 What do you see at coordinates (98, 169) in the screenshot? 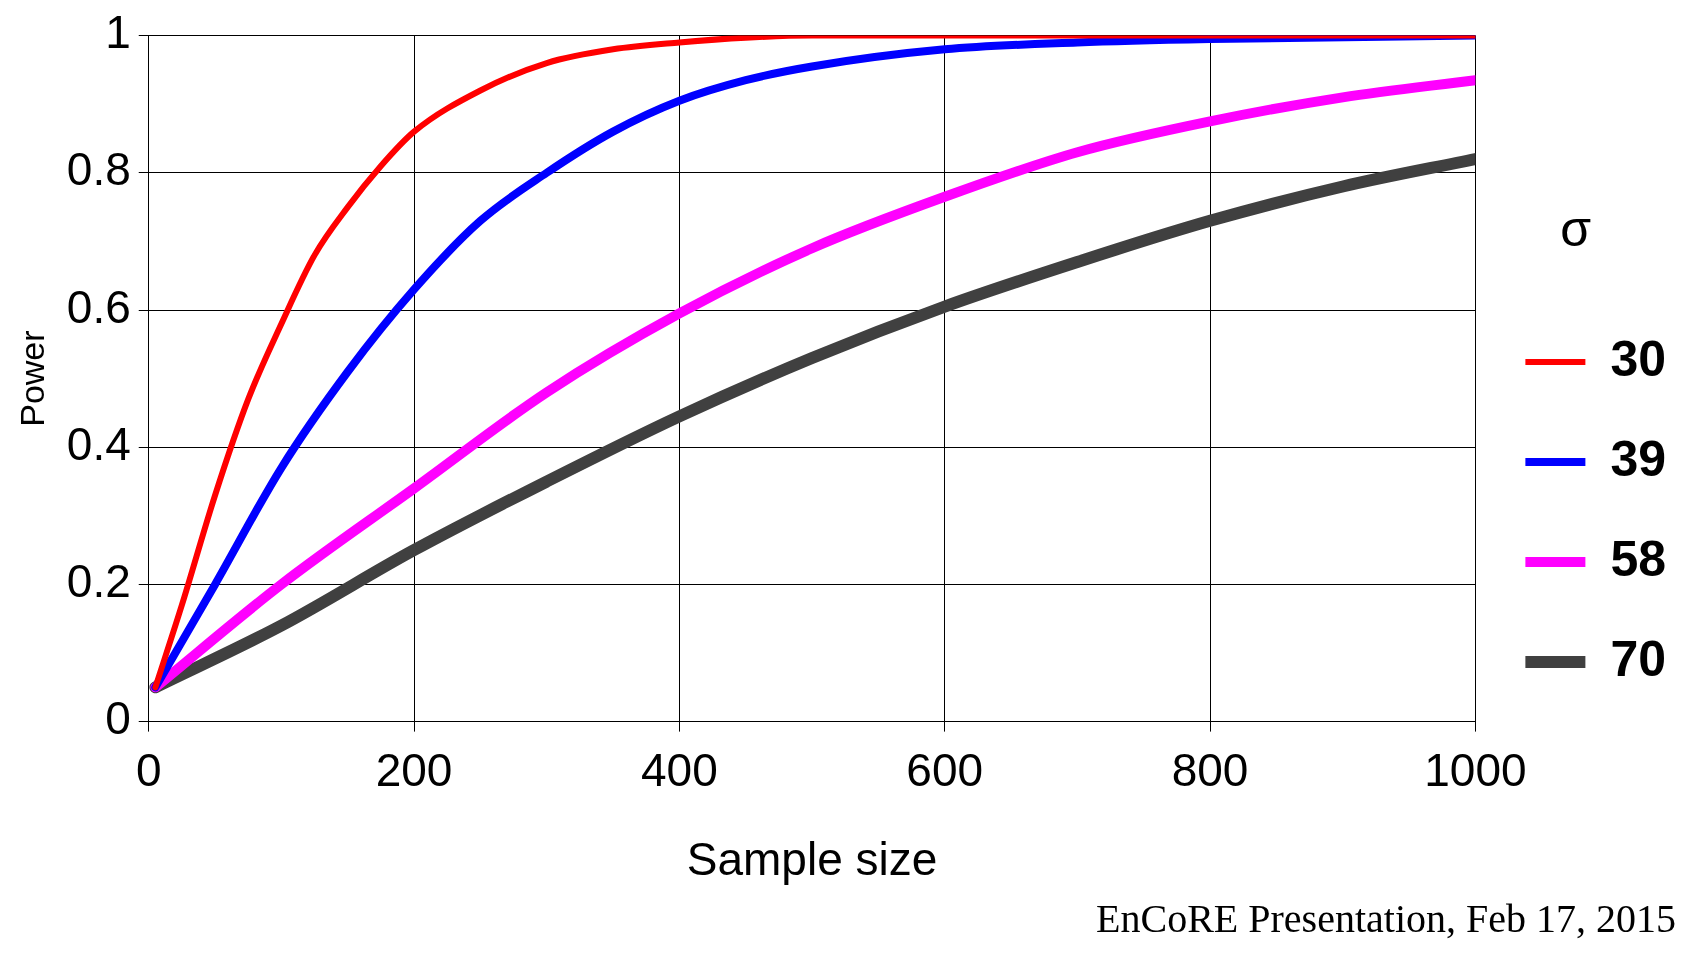
I see `y-tick-label: 0.8` at bounding box center [98, 169].